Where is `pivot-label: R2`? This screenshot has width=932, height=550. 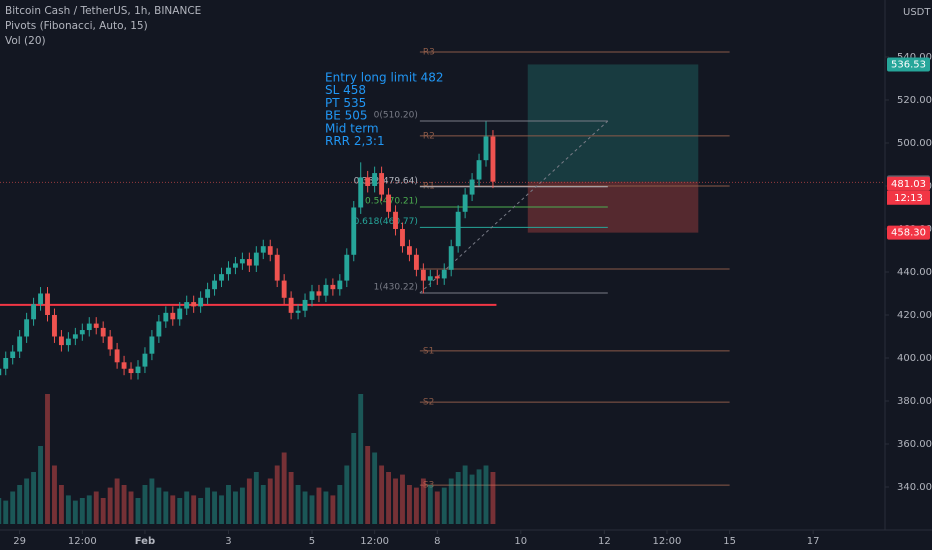
pivot-label: R2 is located at coordinates (429, 136).